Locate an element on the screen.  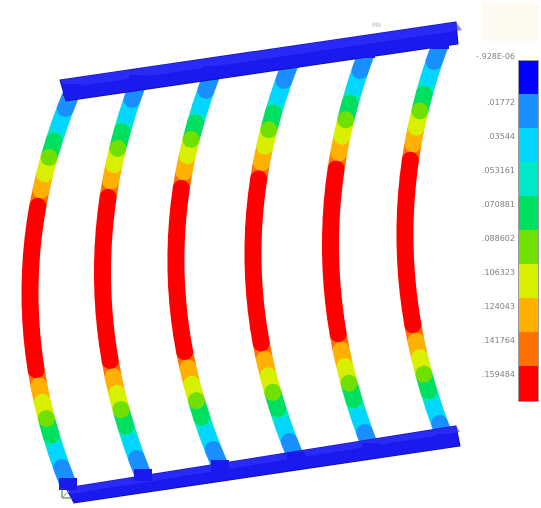
legend-value-1: .01772 is located at coordinates (501, 102).